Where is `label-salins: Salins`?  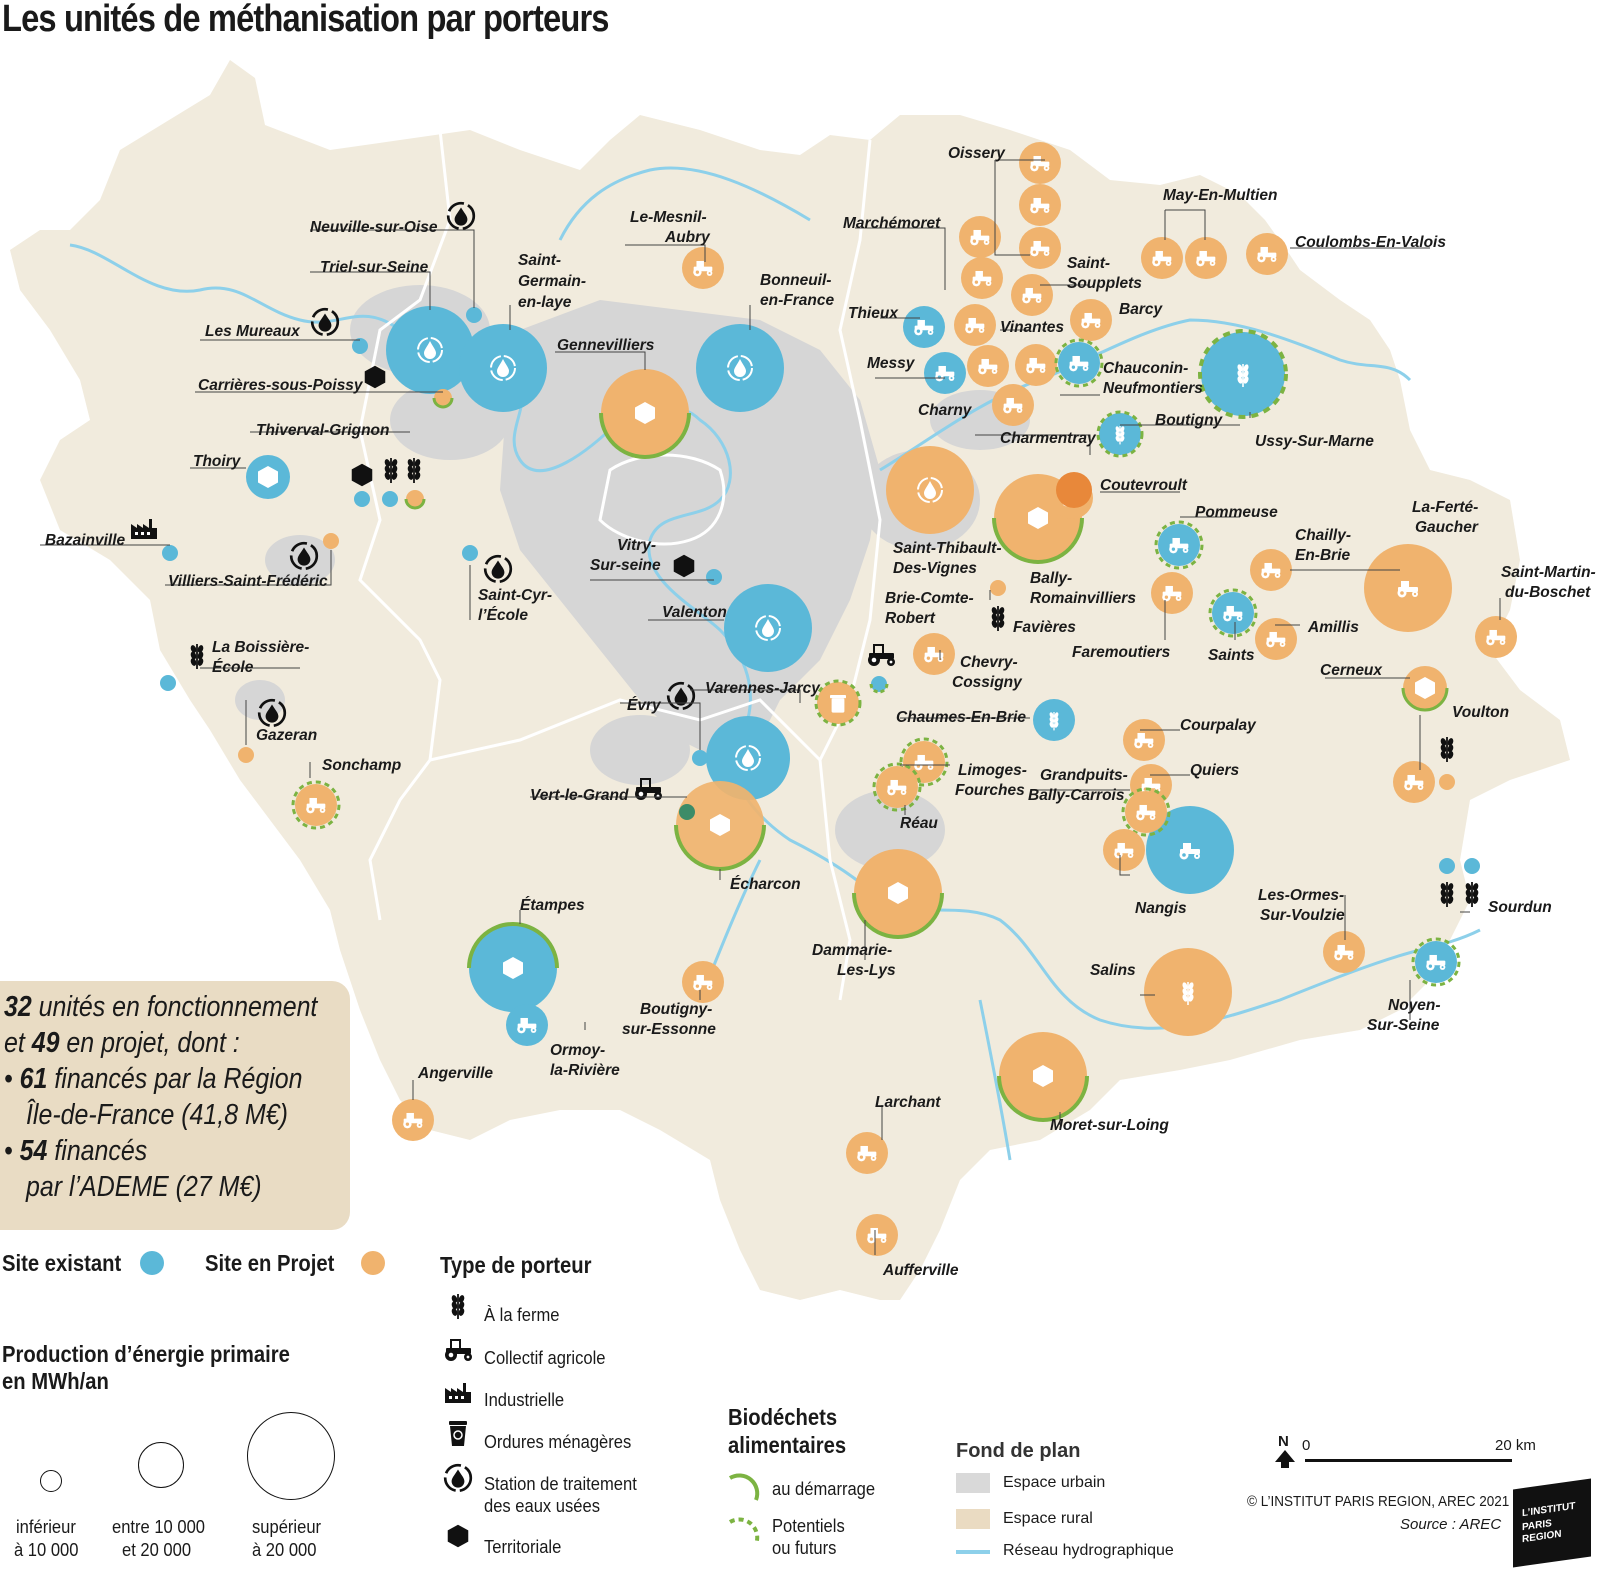 label-salins: Salins is located at coordinates (1113, 970).